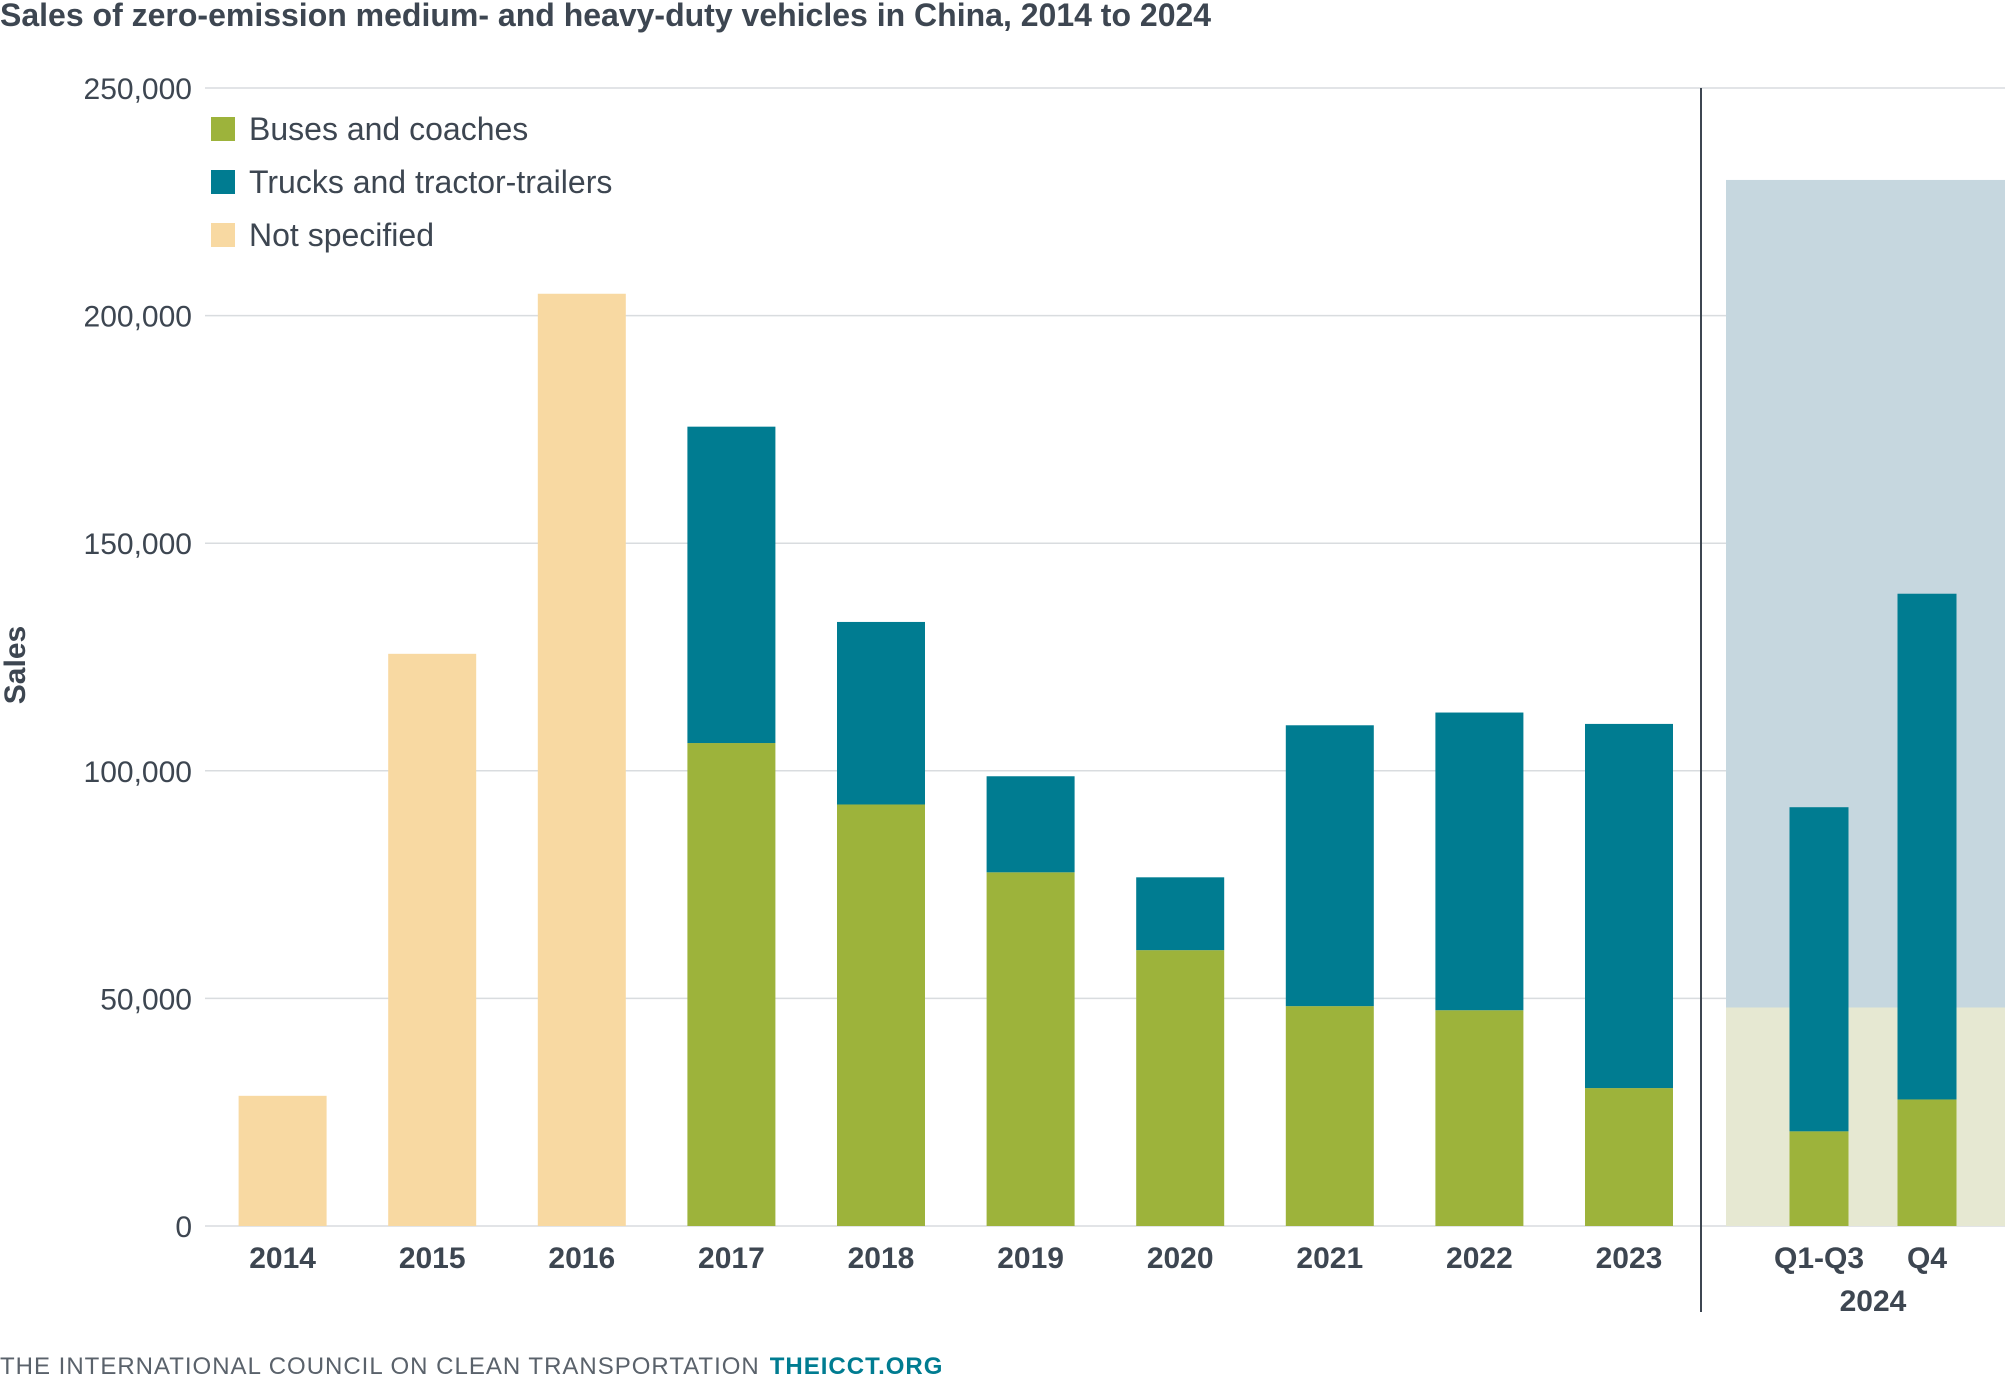  What do you see at coordinates (857, 1364) in the screenshot?
I see `footer-site: THEICCT.ORG` at bounding box center [857, 1364].